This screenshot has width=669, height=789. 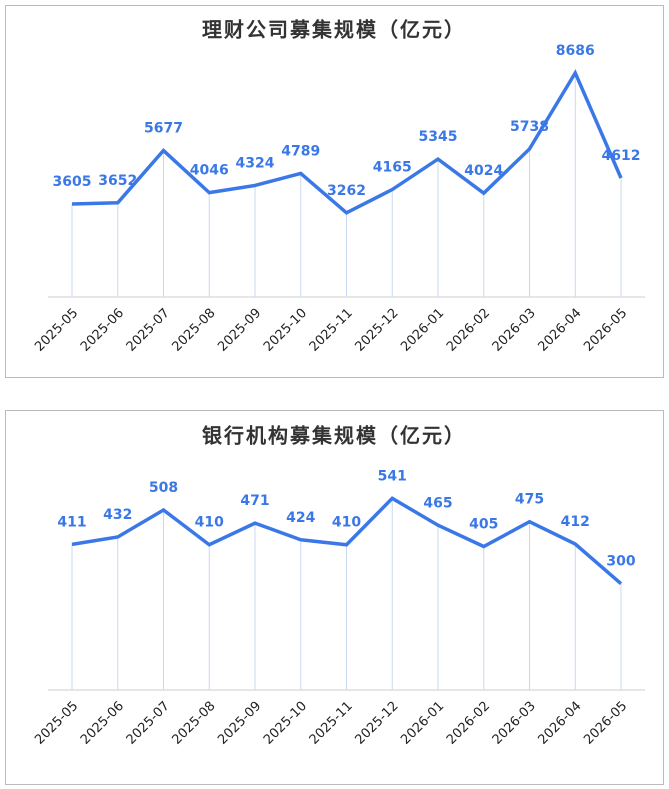 I want to click on data-label: 508, so click(x=163, y=488).